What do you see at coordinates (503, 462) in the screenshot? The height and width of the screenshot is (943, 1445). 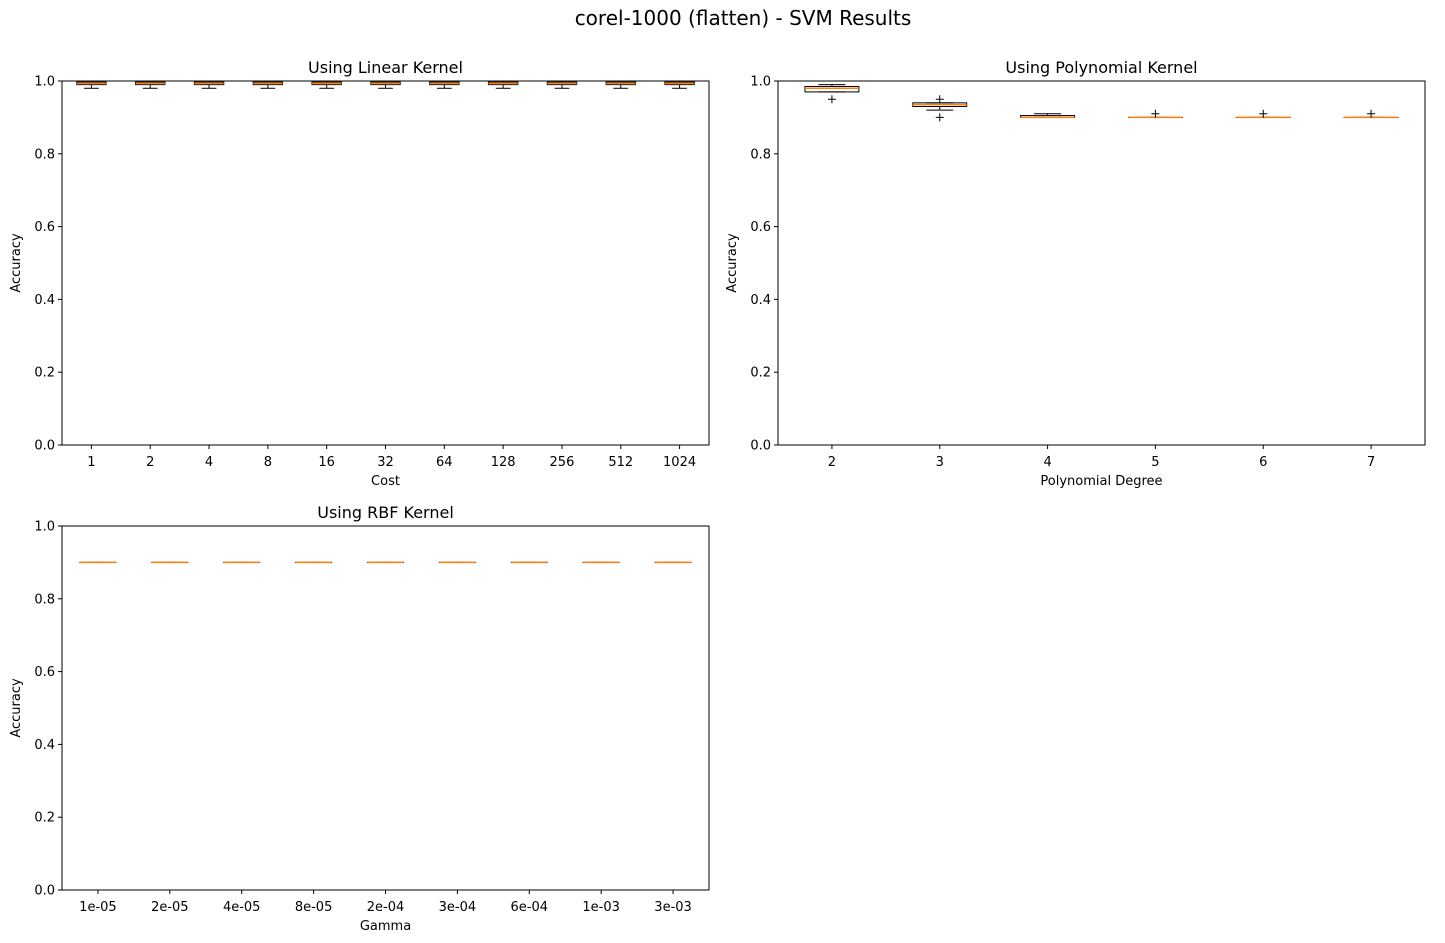 I see `x-tick-label: 128` at bounding box center [503, 462].